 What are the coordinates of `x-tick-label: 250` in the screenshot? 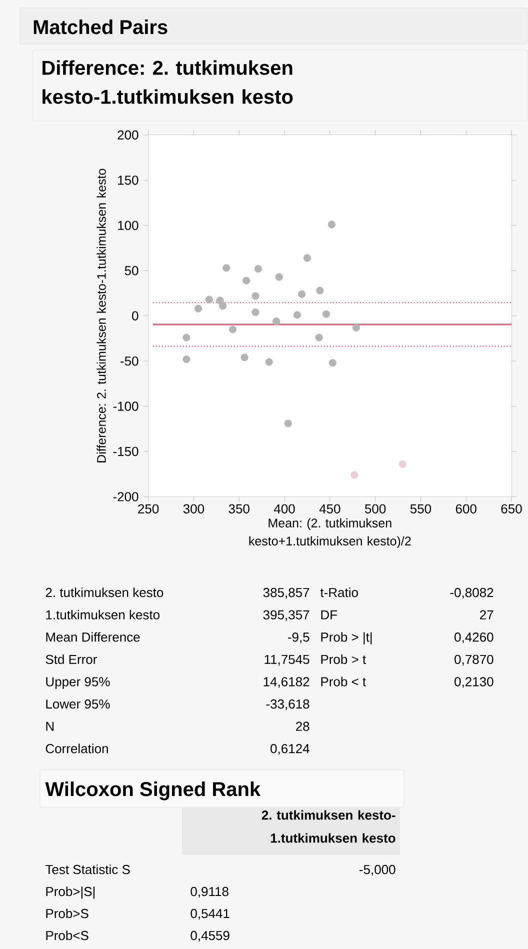 It's located at (148, 509).